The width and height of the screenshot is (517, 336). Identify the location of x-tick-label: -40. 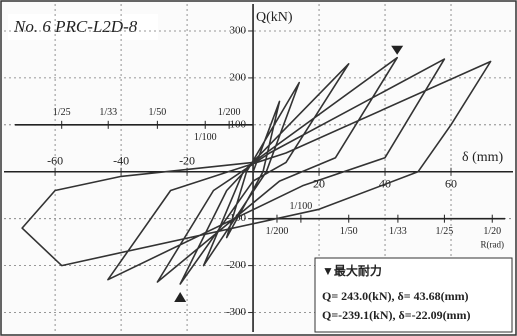
(121, 161).